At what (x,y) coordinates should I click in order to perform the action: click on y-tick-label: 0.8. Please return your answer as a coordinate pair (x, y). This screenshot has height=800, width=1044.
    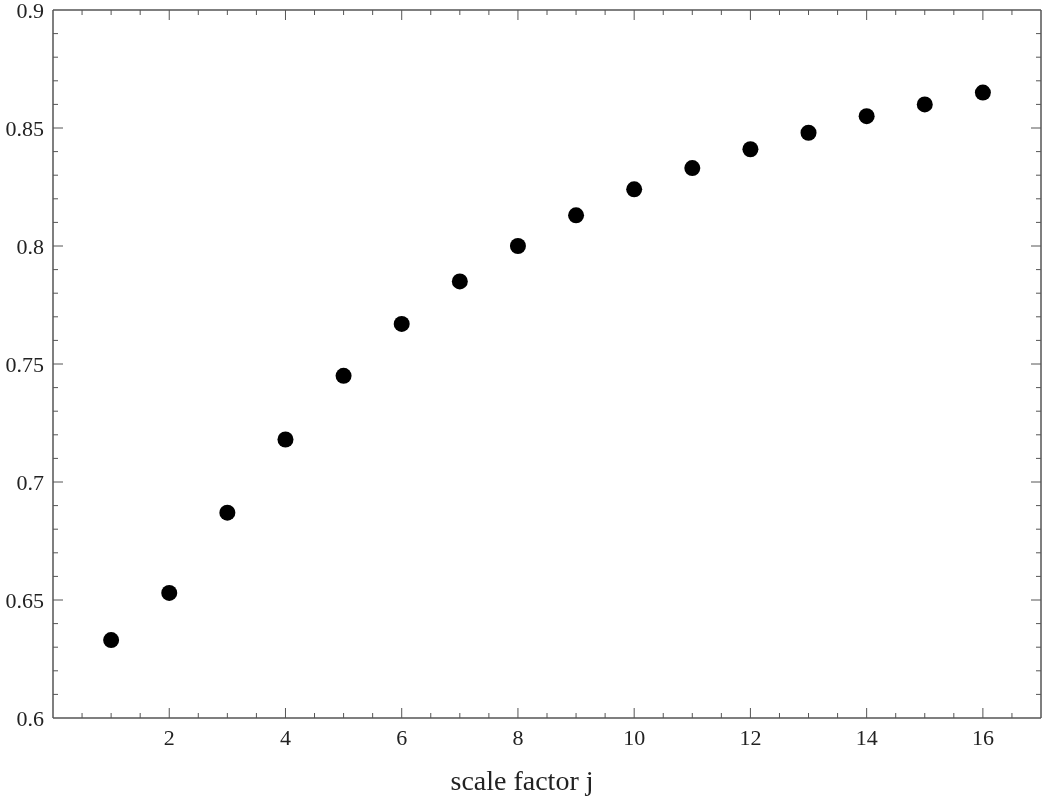
    Looking at the image, I should click on (30, 246).